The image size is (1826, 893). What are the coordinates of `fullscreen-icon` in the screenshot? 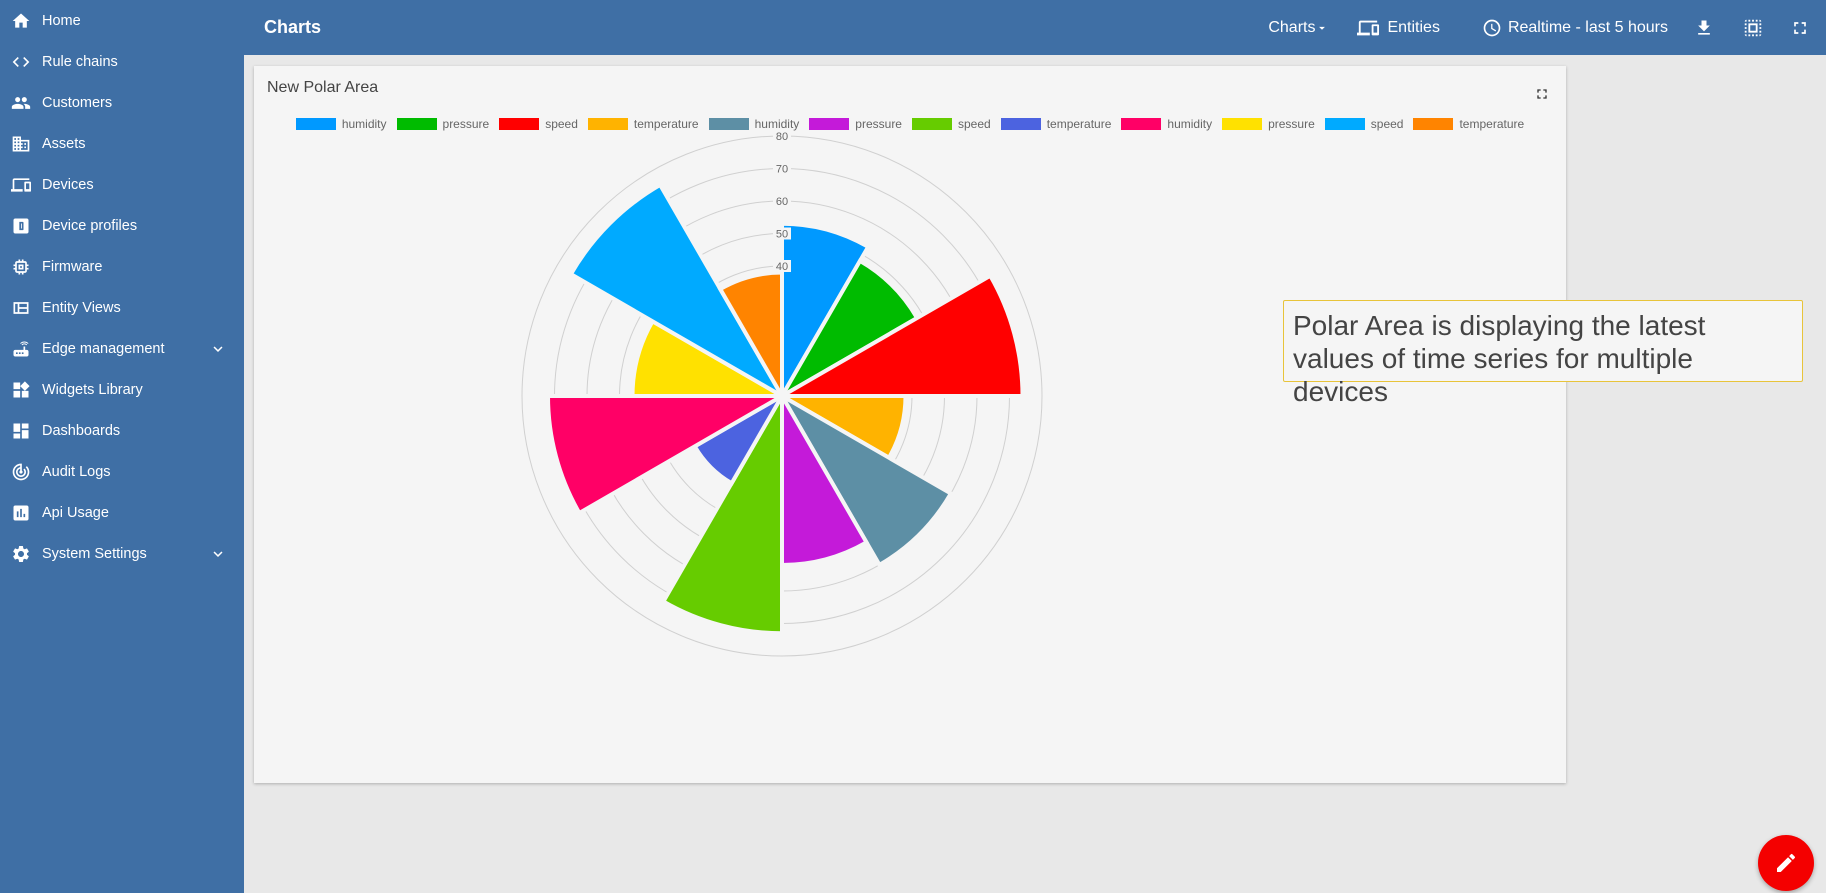 It's located at (1800, 27).